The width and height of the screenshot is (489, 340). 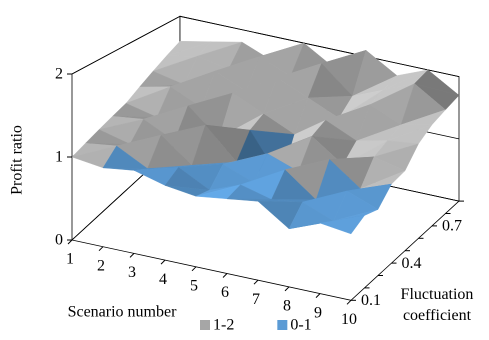 I want to click on x-tick-label: 1, so click(x=70, y=259).